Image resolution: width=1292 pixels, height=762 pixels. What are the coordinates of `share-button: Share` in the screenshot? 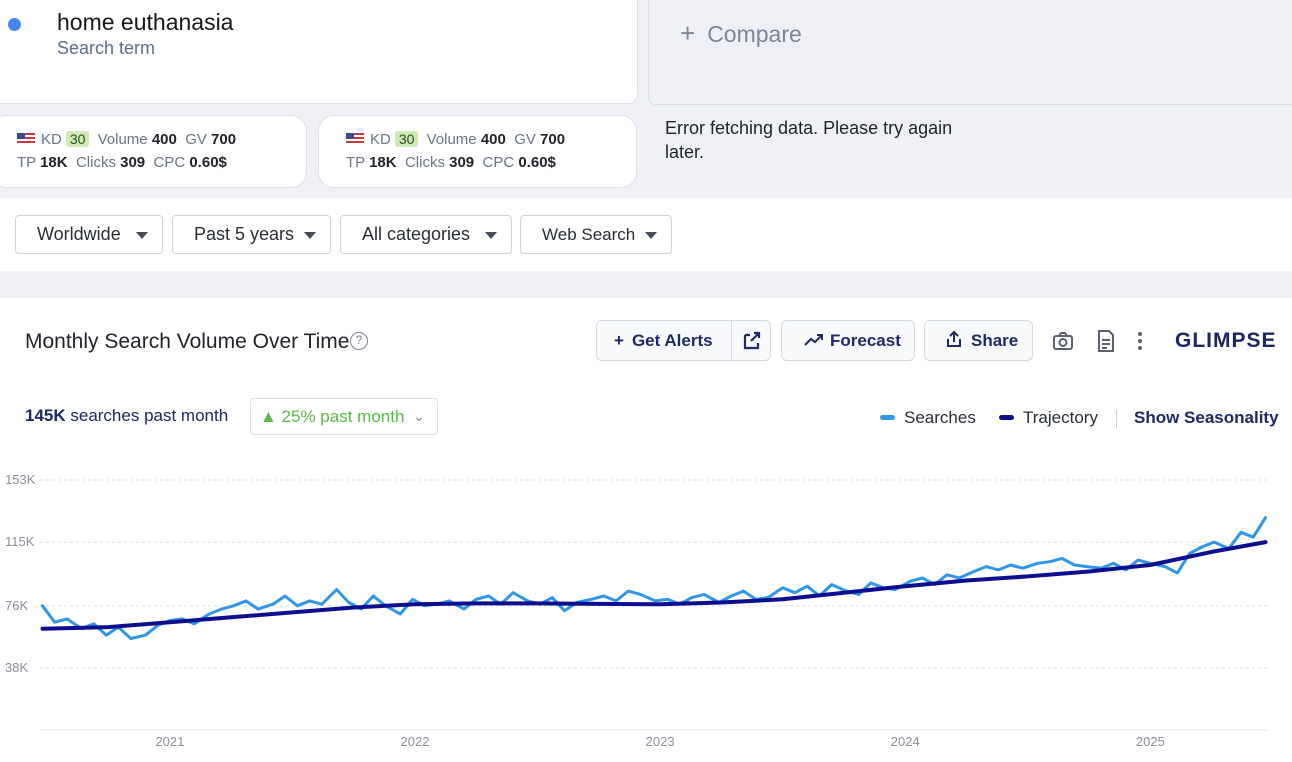 It's located at (978, 340).